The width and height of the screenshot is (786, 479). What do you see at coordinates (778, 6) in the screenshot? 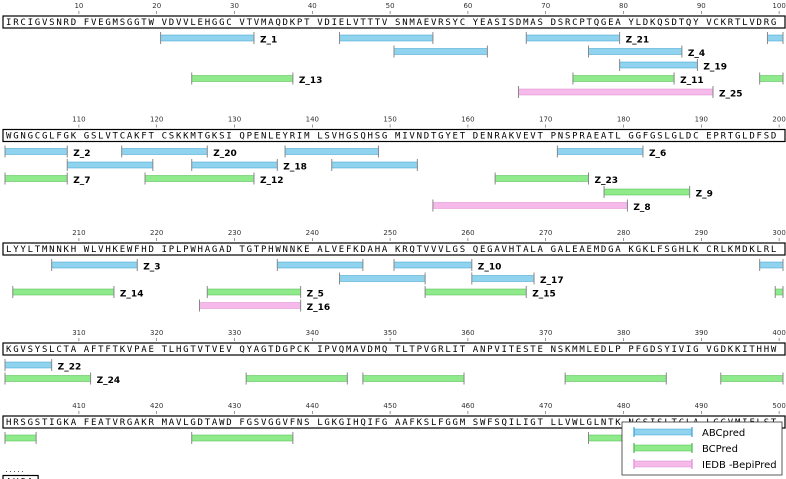
I see `tick-label: 100` at bounding box center [778, 6].